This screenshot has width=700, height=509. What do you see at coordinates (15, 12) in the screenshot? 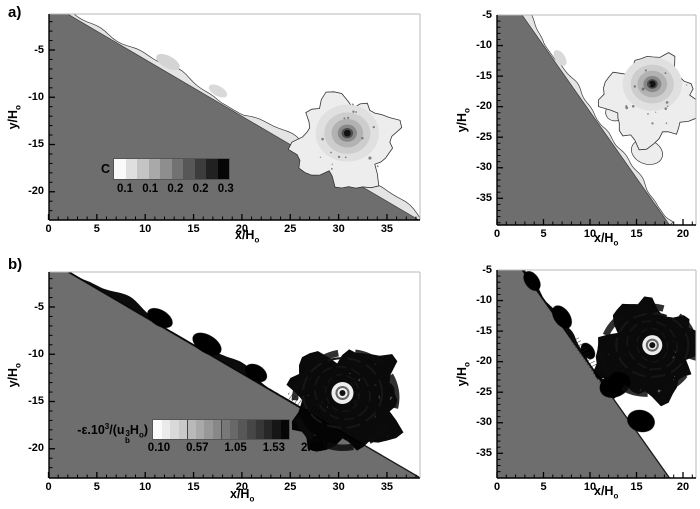
I see `panel-a-label: a)` at bounding box center [15, 12].